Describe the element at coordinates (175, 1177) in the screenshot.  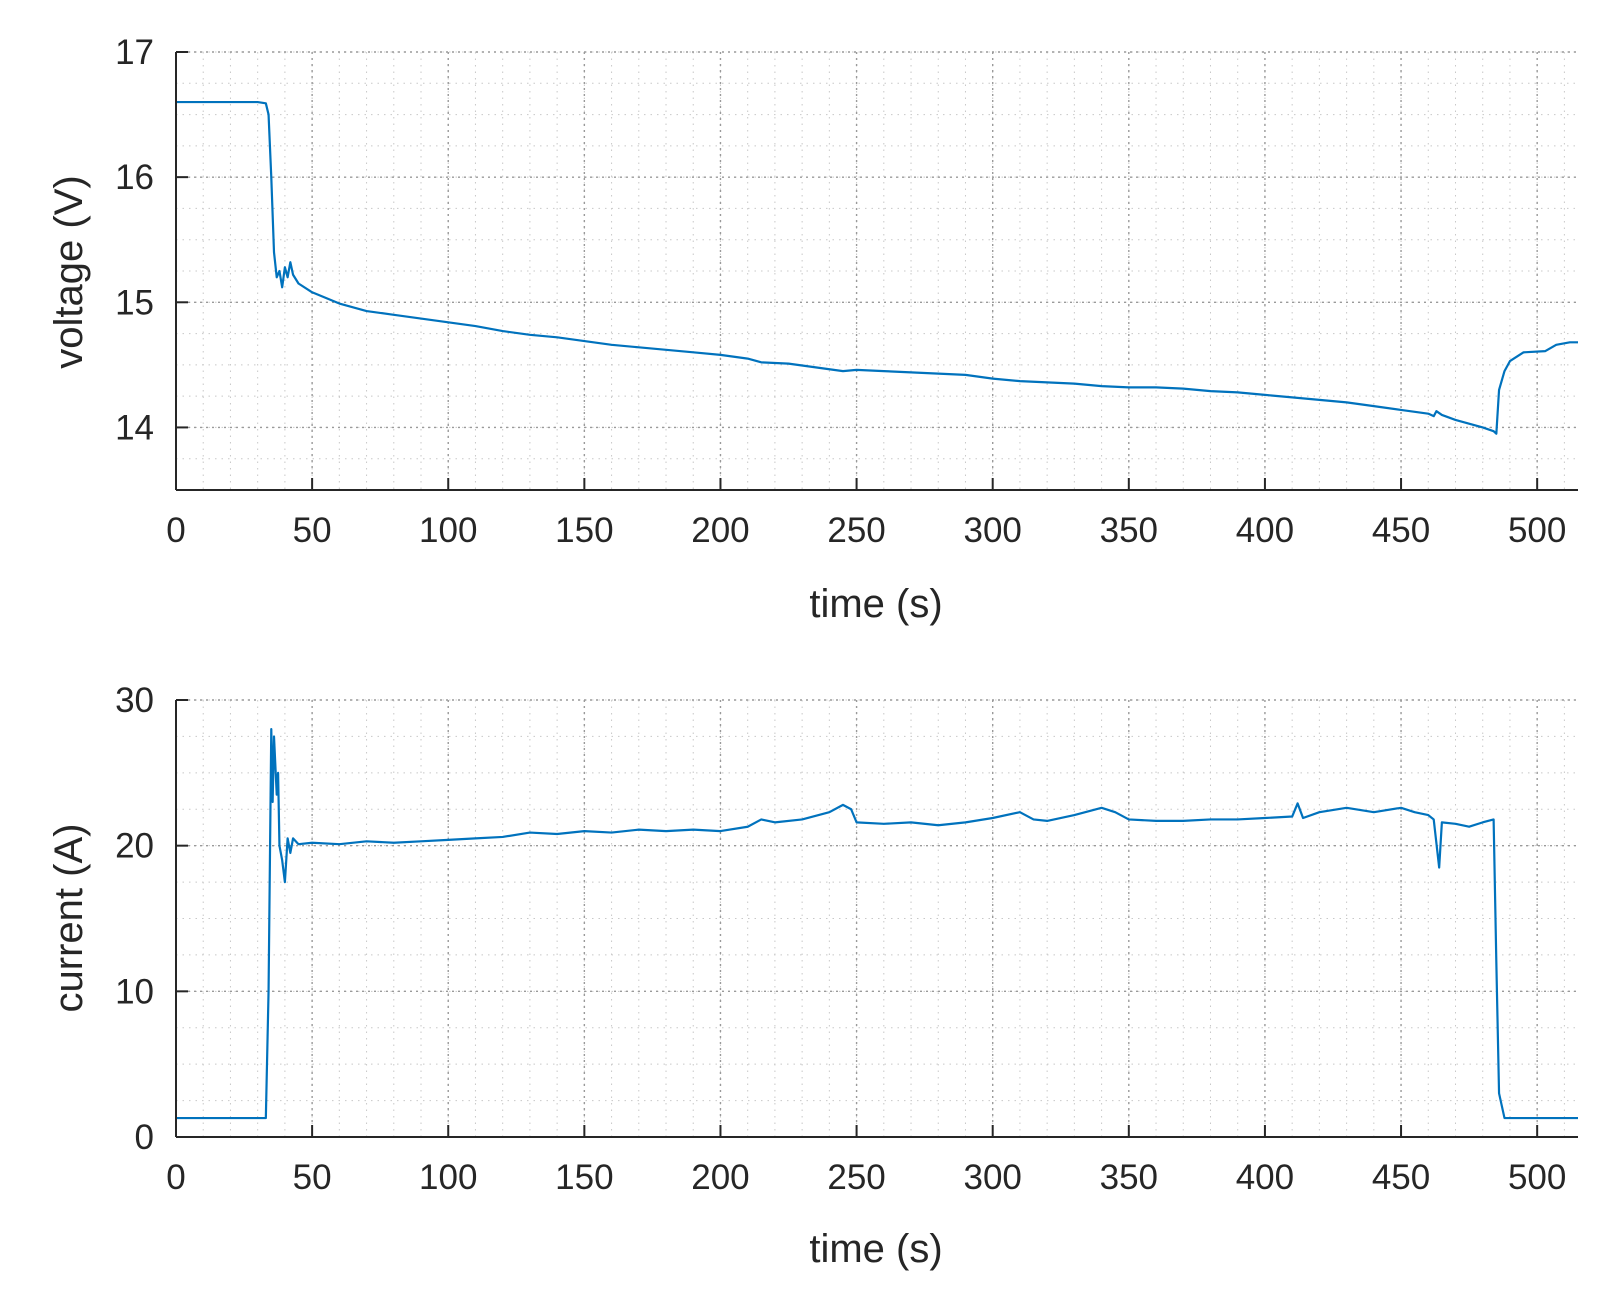
I see `current-x-tick-label: 0` at that location.